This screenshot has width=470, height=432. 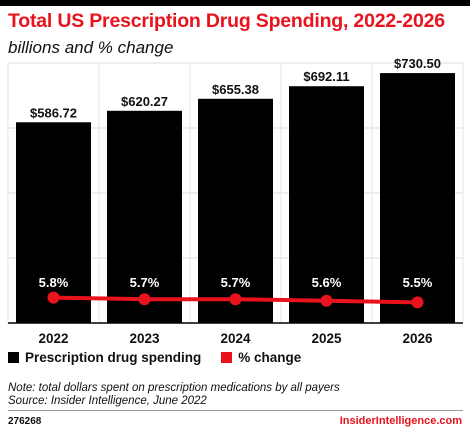 I want to click on legend-item-spending: Prescription drug spending, so click(x=104, y=357).